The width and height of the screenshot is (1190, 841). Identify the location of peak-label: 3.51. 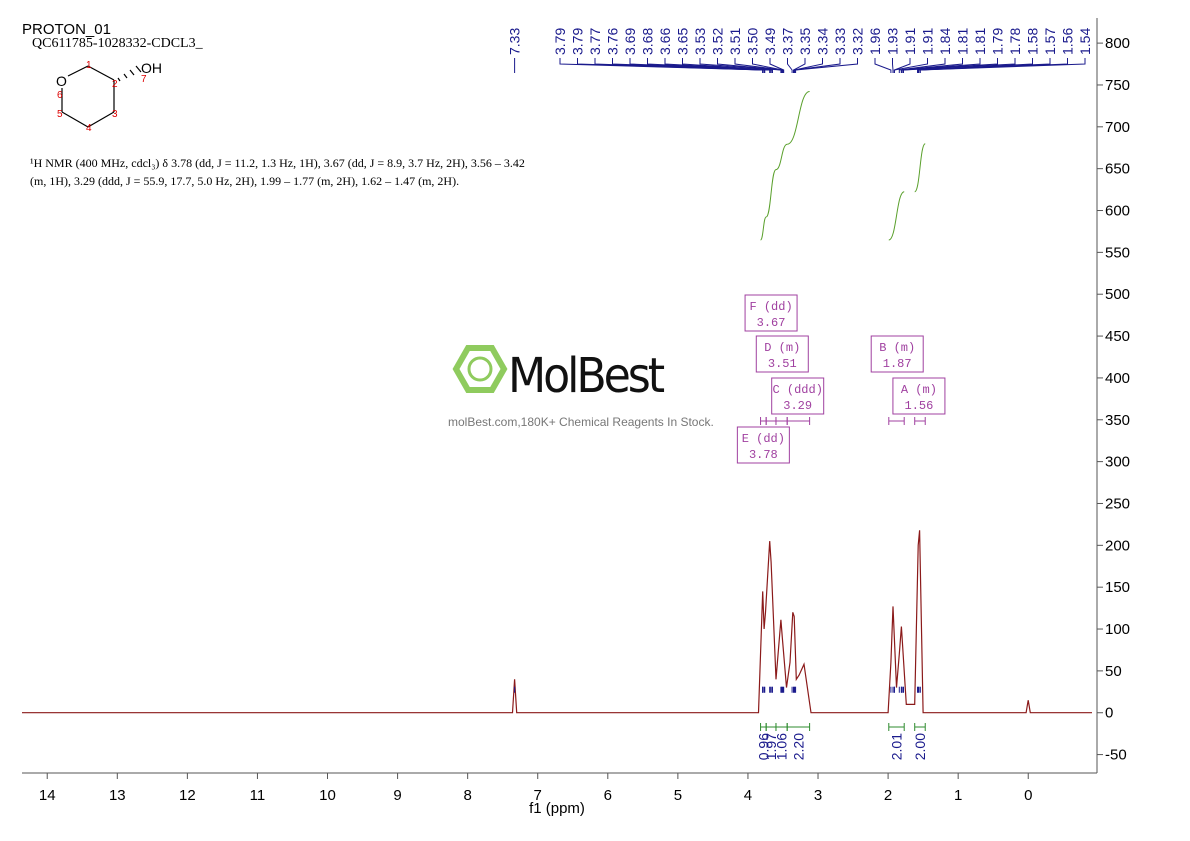
(735, 41).